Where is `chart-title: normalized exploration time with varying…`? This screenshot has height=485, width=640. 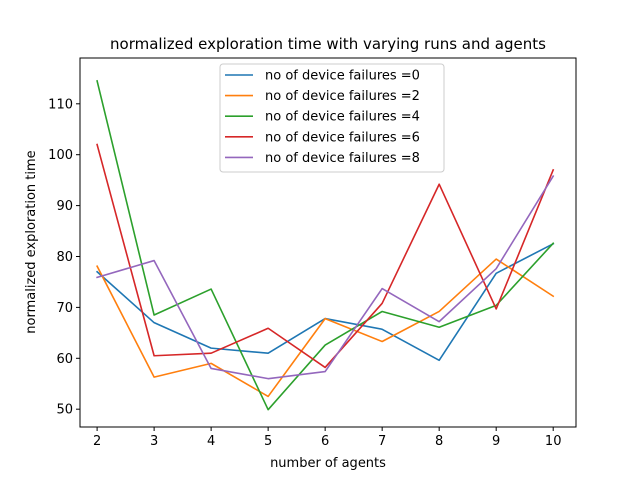 chart-title: normalized exploration time with varying… is located at coordinates (328, 44).